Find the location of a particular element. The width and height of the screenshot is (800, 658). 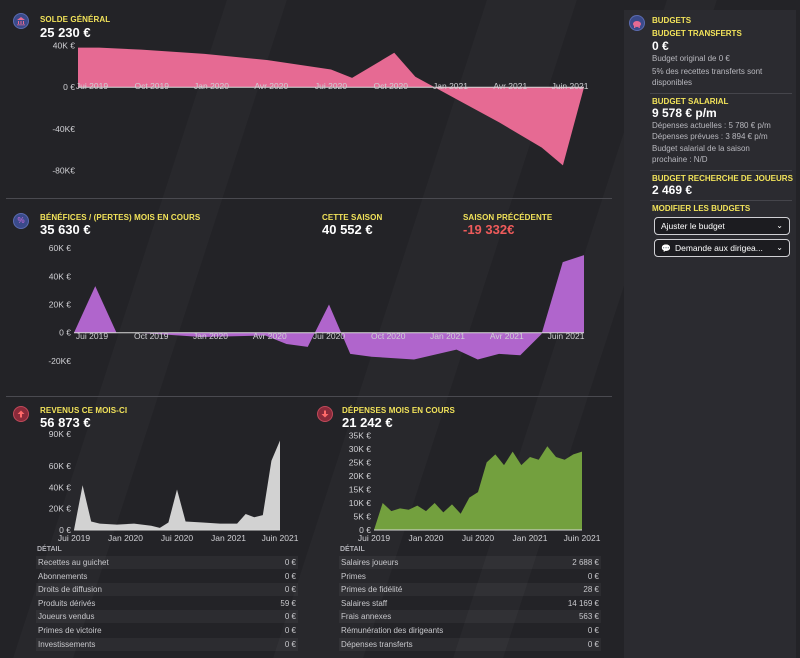

salary-planned-note: Dépenses prévues : 3 894 € p/m is located at coordinates (710, 136).